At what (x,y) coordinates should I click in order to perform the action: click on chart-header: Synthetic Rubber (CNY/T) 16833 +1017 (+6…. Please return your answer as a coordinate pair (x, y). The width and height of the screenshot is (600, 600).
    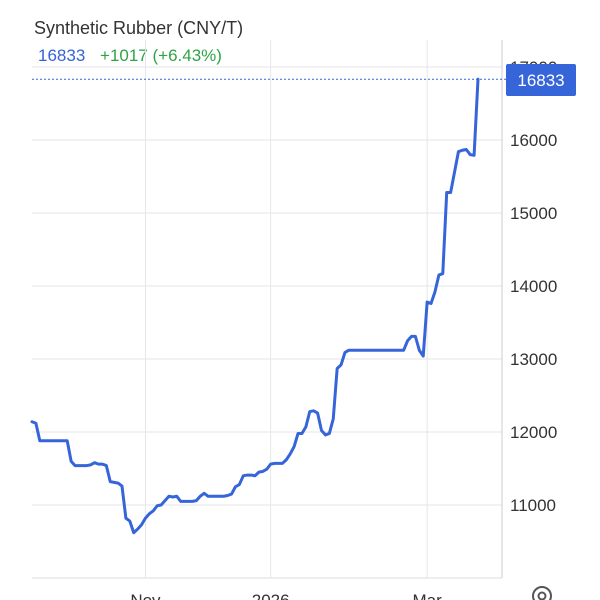
    Looking at the image, I should click on (138, 42).